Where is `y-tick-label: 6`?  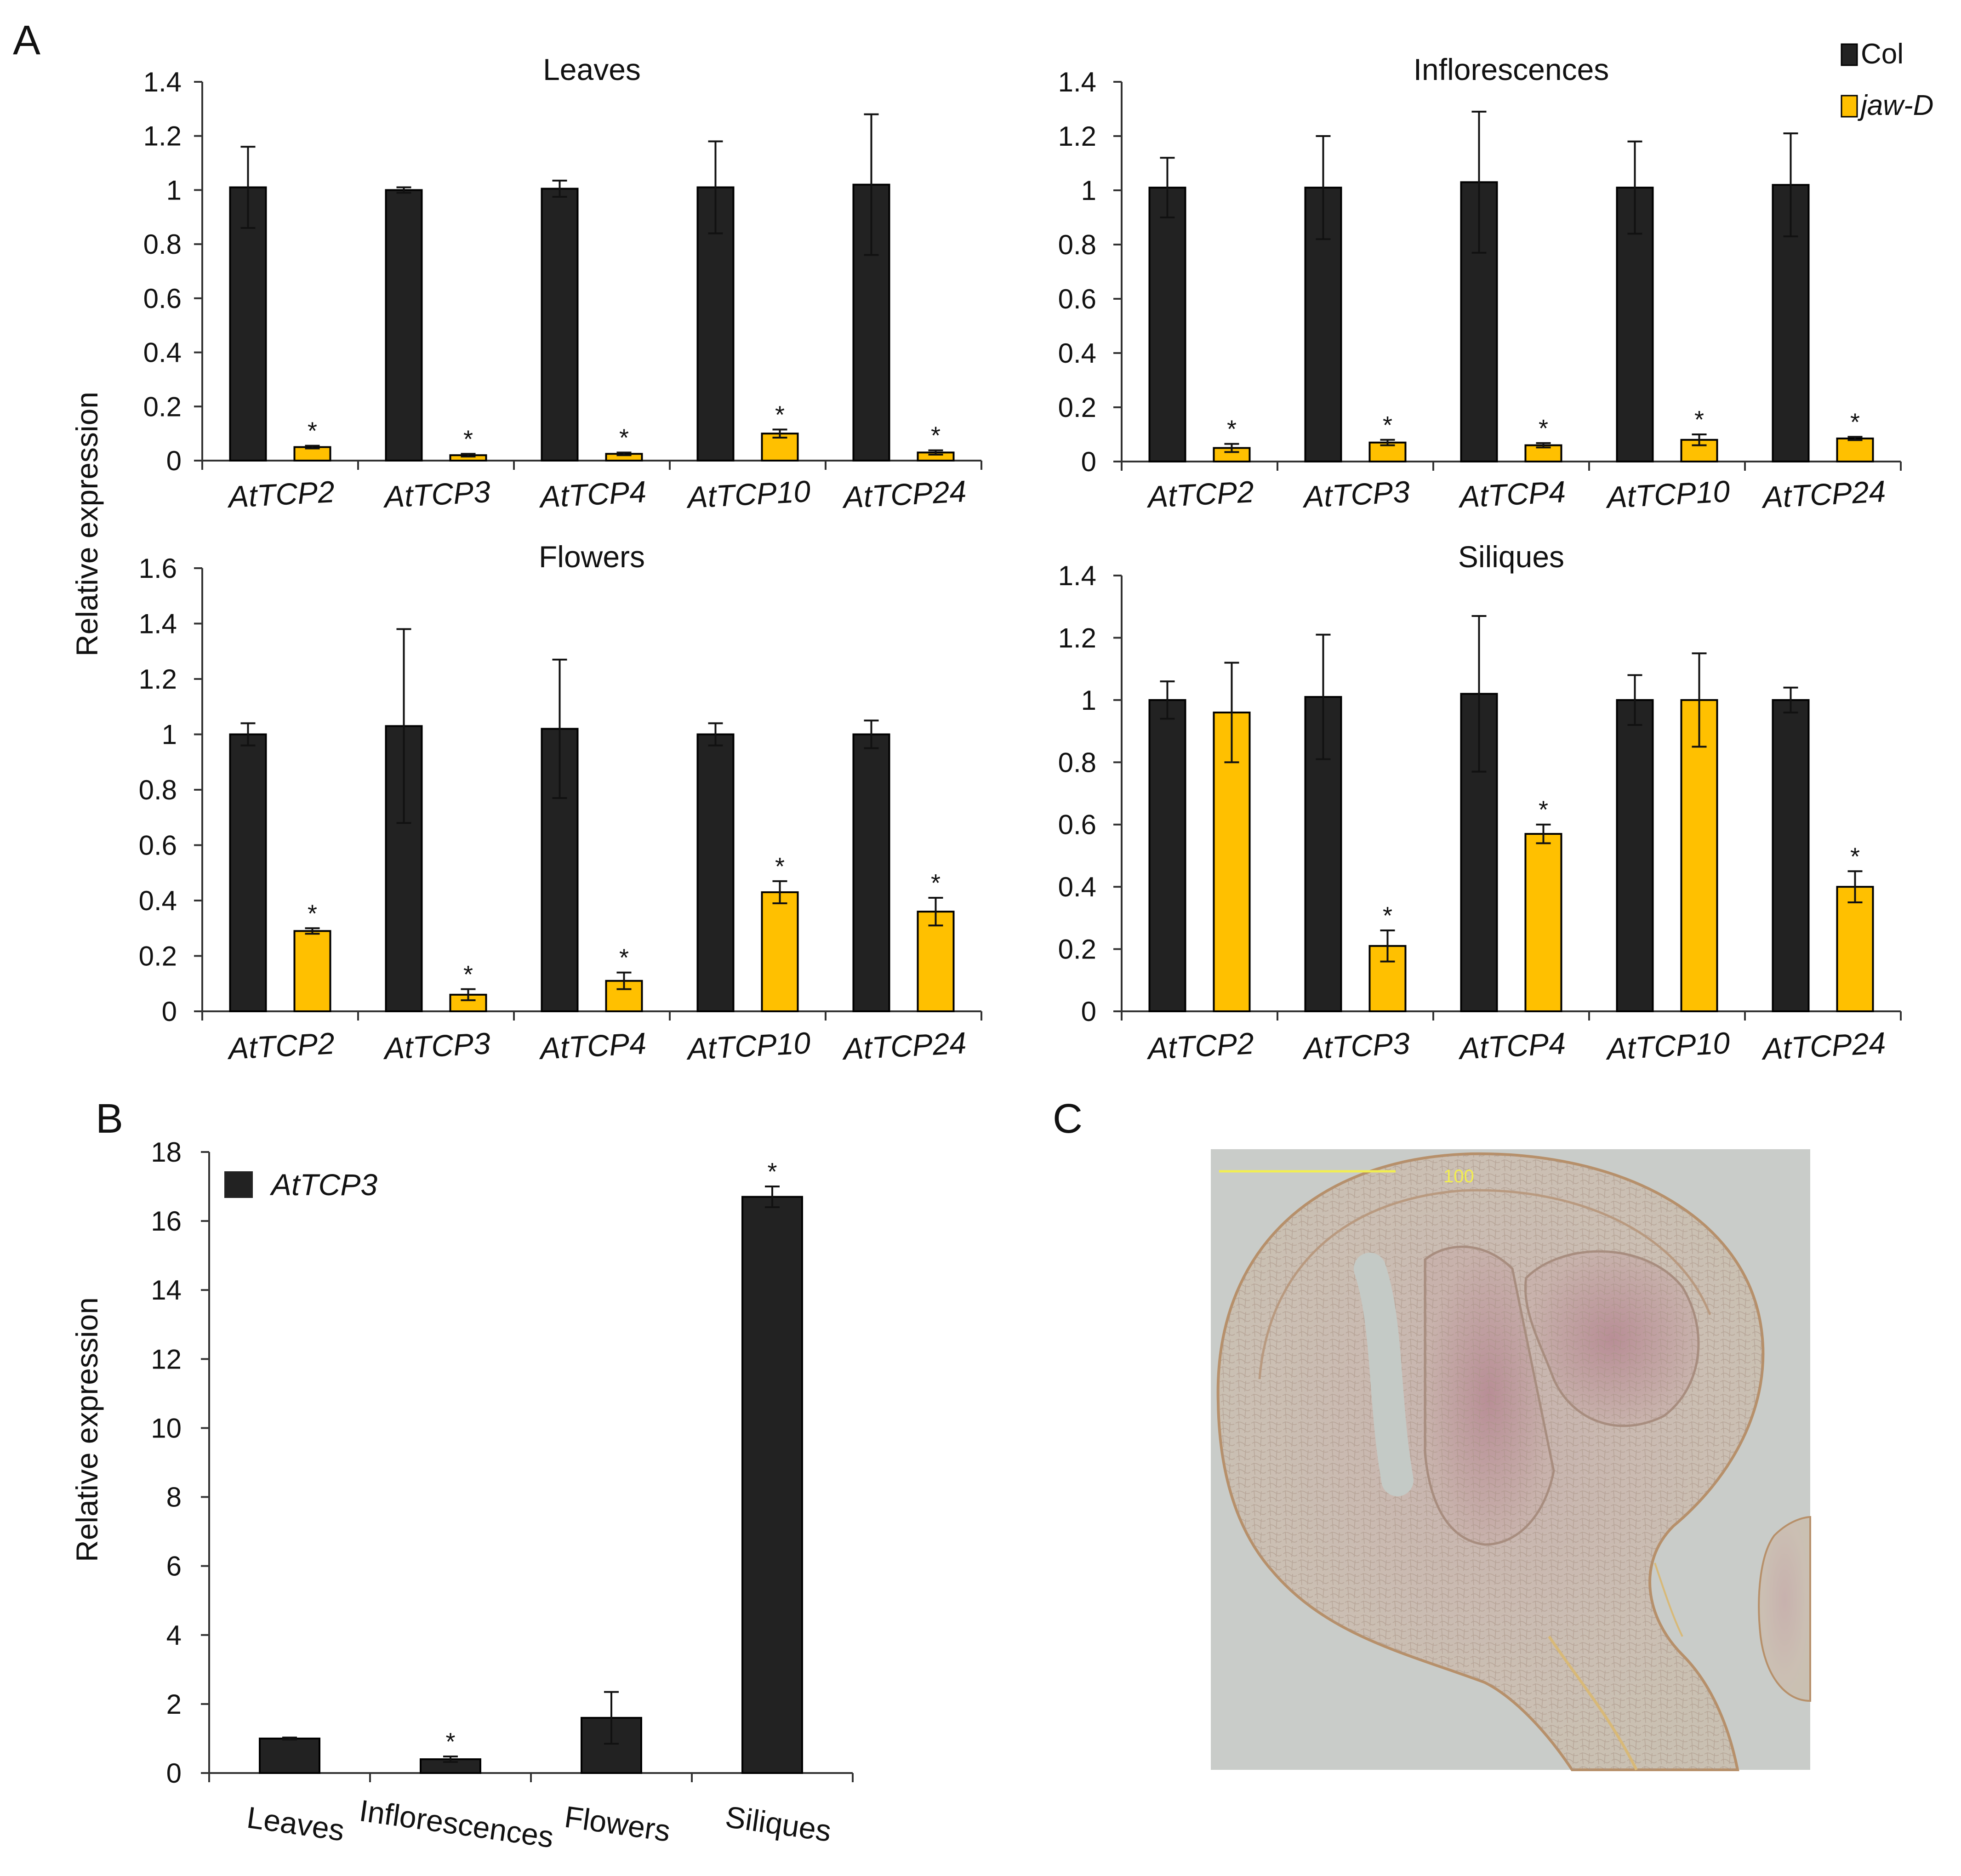
y-tick-label: 6 is located at coordinates (174, 1566).